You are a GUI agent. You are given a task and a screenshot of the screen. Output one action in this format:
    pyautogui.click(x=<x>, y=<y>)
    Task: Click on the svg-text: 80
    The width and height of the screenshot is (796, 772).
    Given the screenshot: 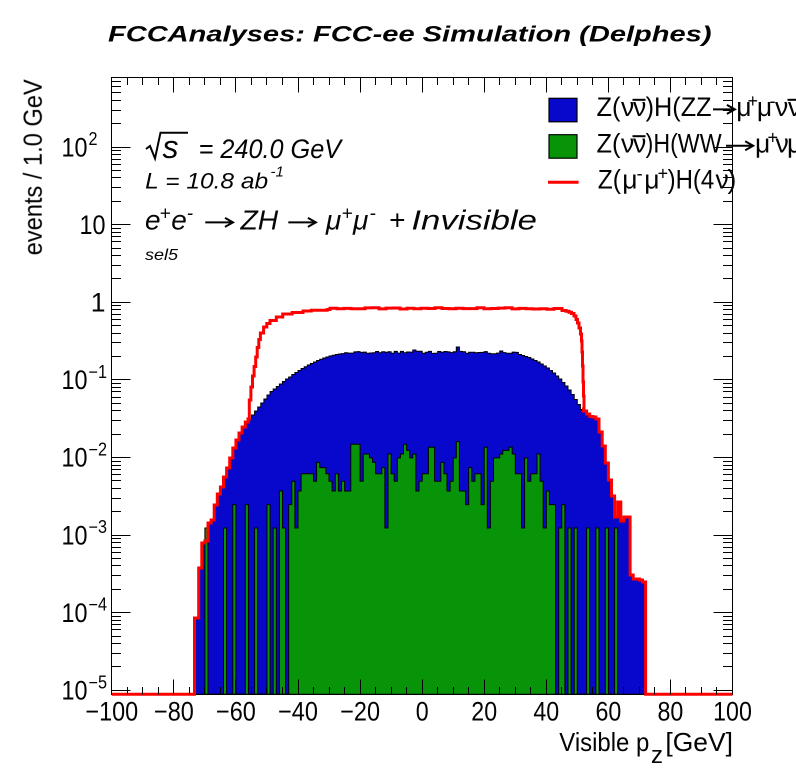 What is the action you would take?
    pyautogui.click(x=671, y=712)
    